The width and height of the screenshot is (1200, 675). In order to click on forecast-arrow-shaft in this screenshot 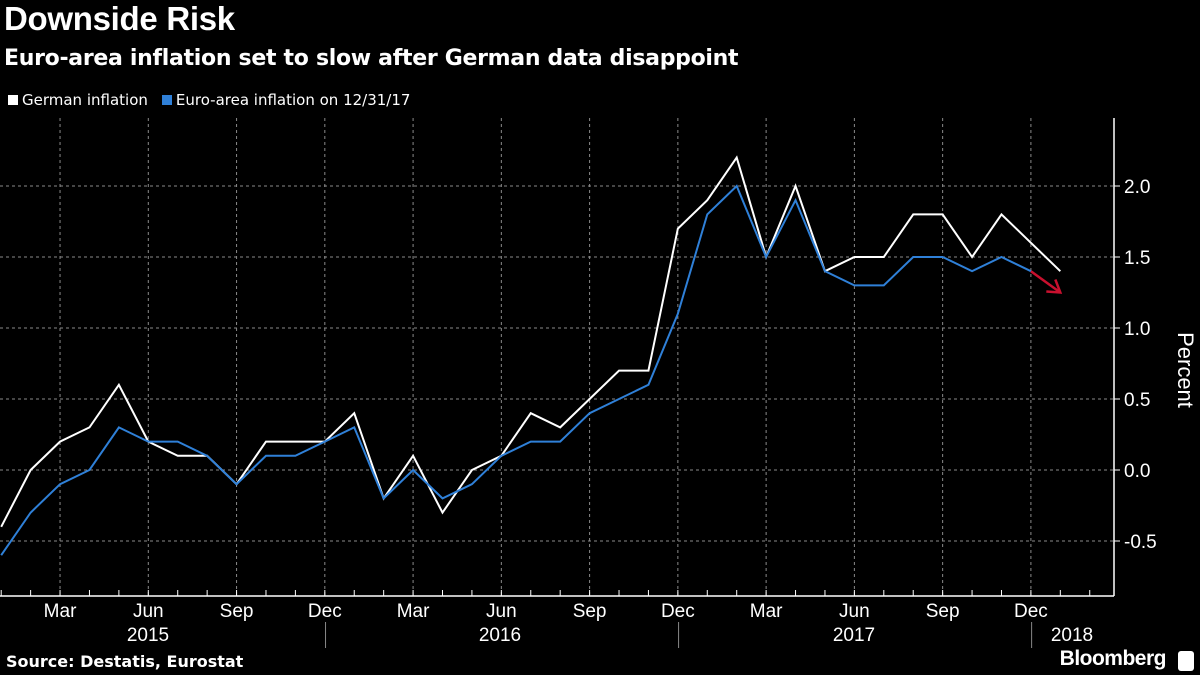, I will do `click(1046, 282)`.